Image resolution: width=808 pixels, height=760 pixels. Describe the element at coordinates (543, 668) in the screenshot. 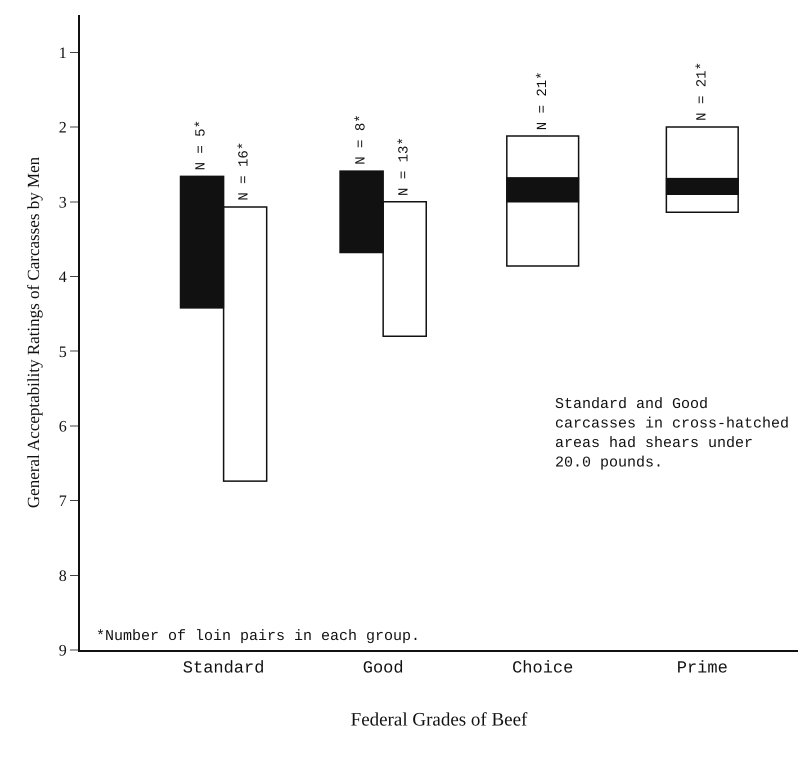

I see `x-tick-label: Choice` at that location.